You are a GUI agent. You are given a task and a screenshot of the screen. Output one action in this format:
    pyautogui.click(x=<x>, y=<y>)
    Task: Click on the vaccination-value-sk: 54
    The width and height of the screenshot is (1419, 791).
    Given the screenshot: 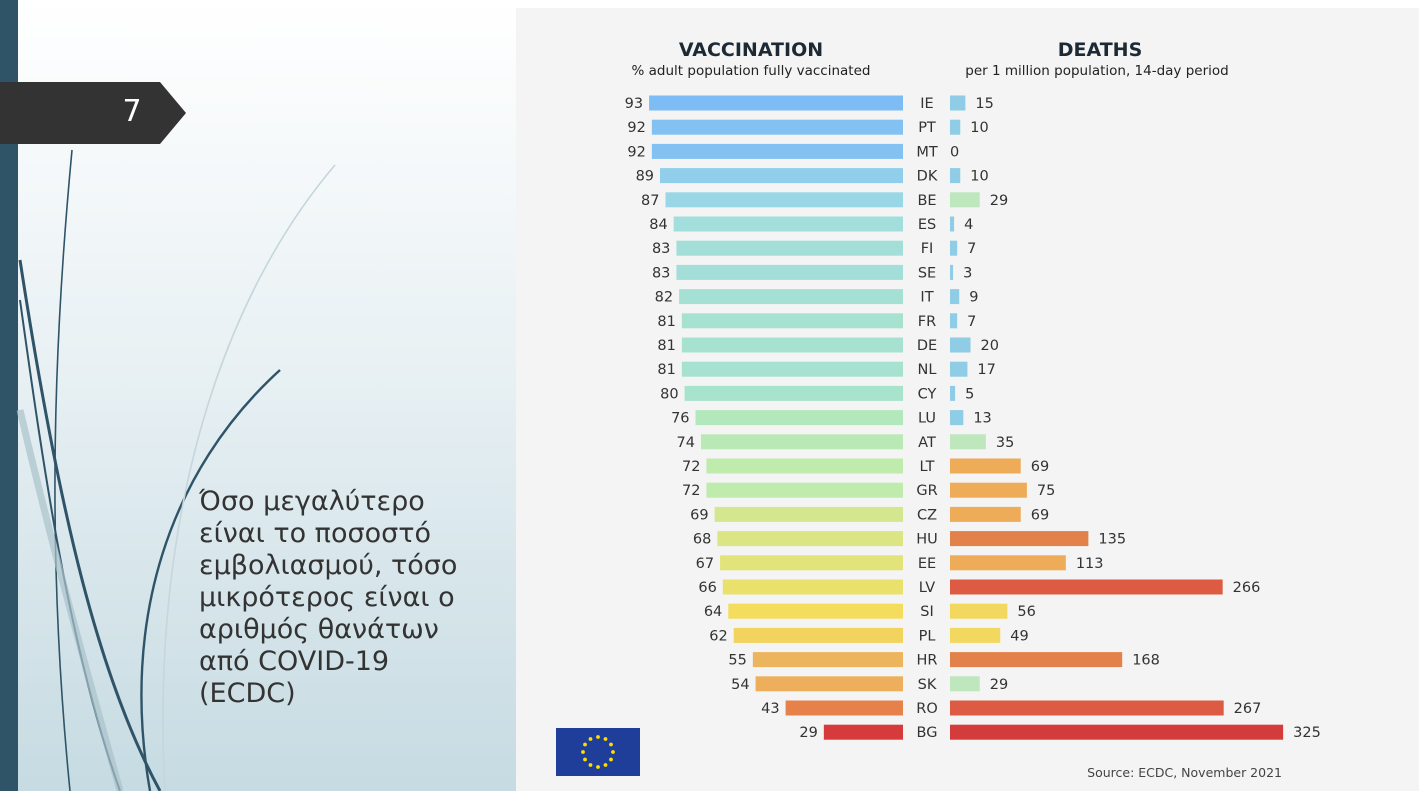 What is the action you would take?
    pyautogui.click(x=740, y=685)
    